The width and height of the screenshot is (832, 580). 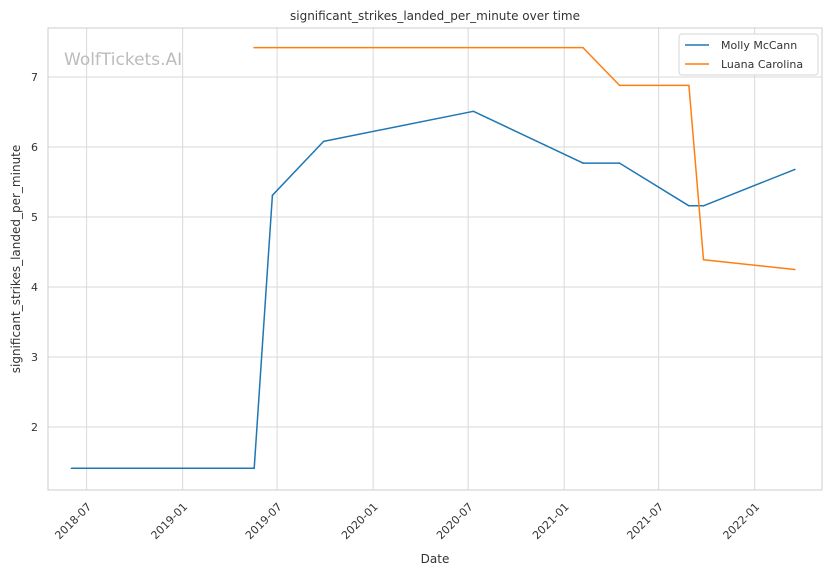 I want to click on y-tick-label: 2, so click(x=34, y=427).